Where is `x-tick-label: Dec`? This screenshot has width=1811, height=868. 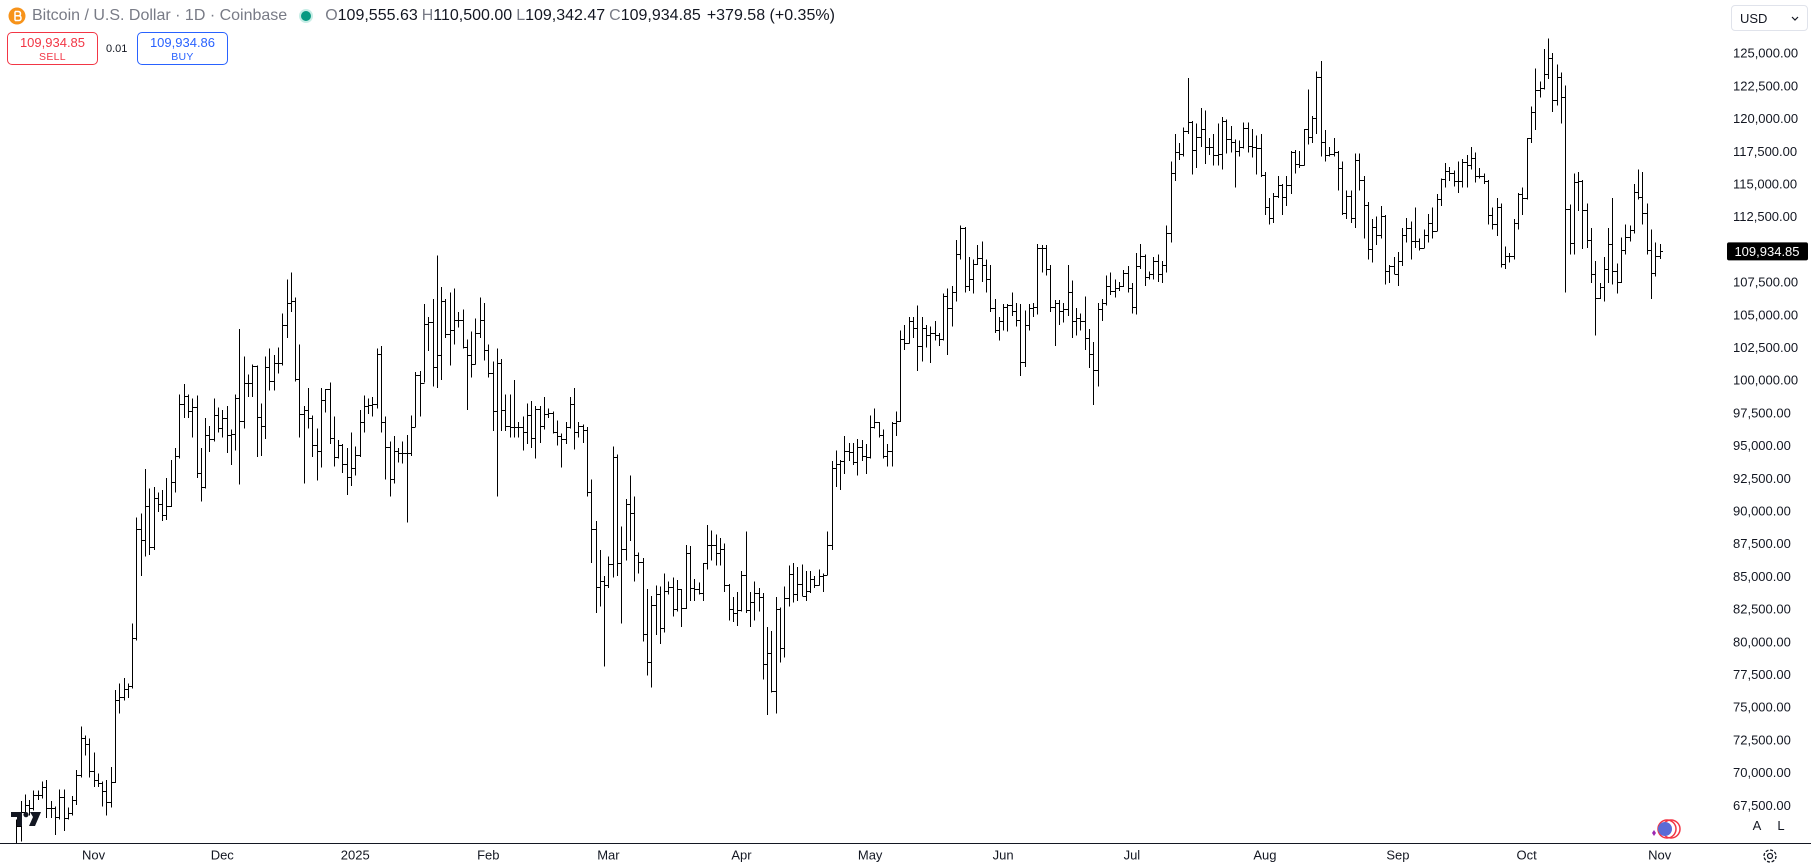
x-tick-label: Dec is located at coordinates (223, 854).